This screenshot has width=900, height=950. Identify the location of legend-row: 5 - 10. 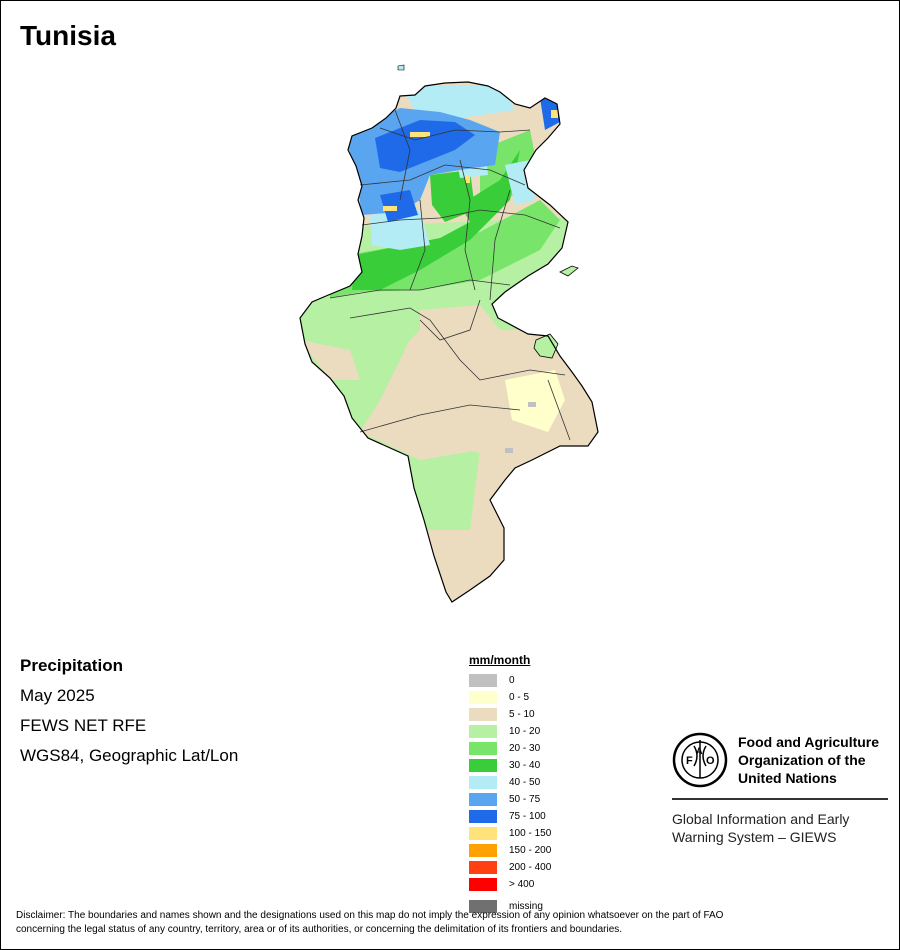
(510, 714).